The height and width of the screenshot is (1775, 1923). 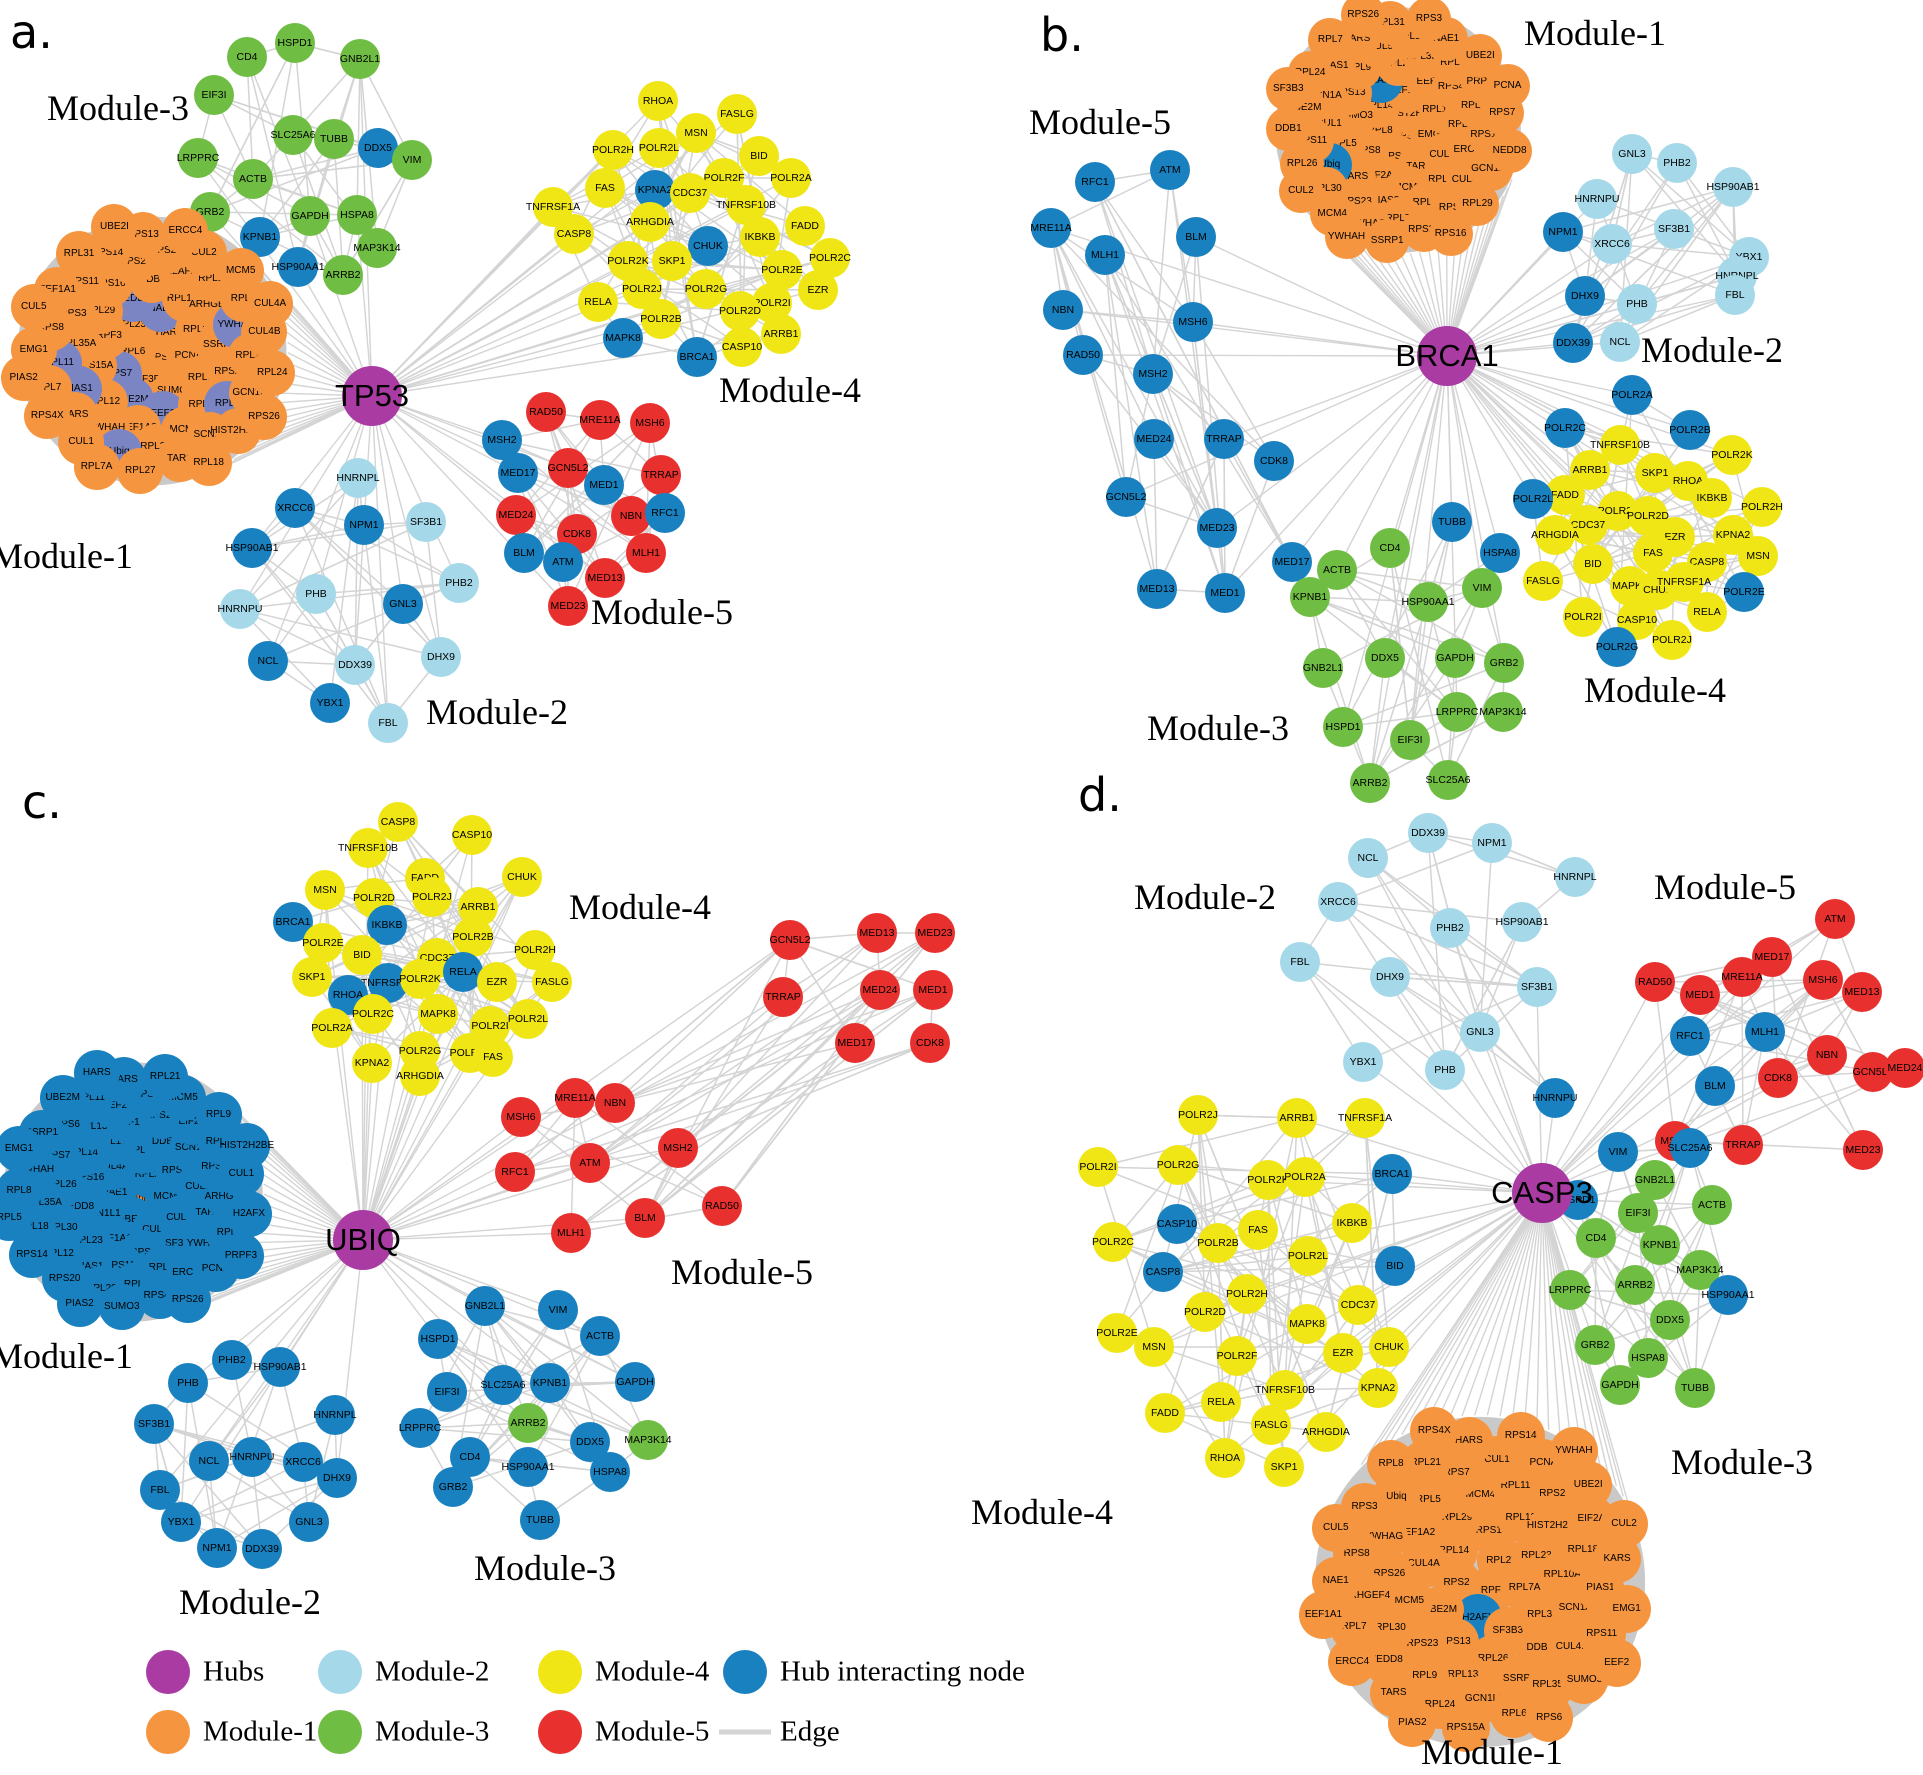 What do you see at coordinates (1450, 233) in the screenshot?
I see `node-rps16: RPS16` at bounding box center [1450, 233].